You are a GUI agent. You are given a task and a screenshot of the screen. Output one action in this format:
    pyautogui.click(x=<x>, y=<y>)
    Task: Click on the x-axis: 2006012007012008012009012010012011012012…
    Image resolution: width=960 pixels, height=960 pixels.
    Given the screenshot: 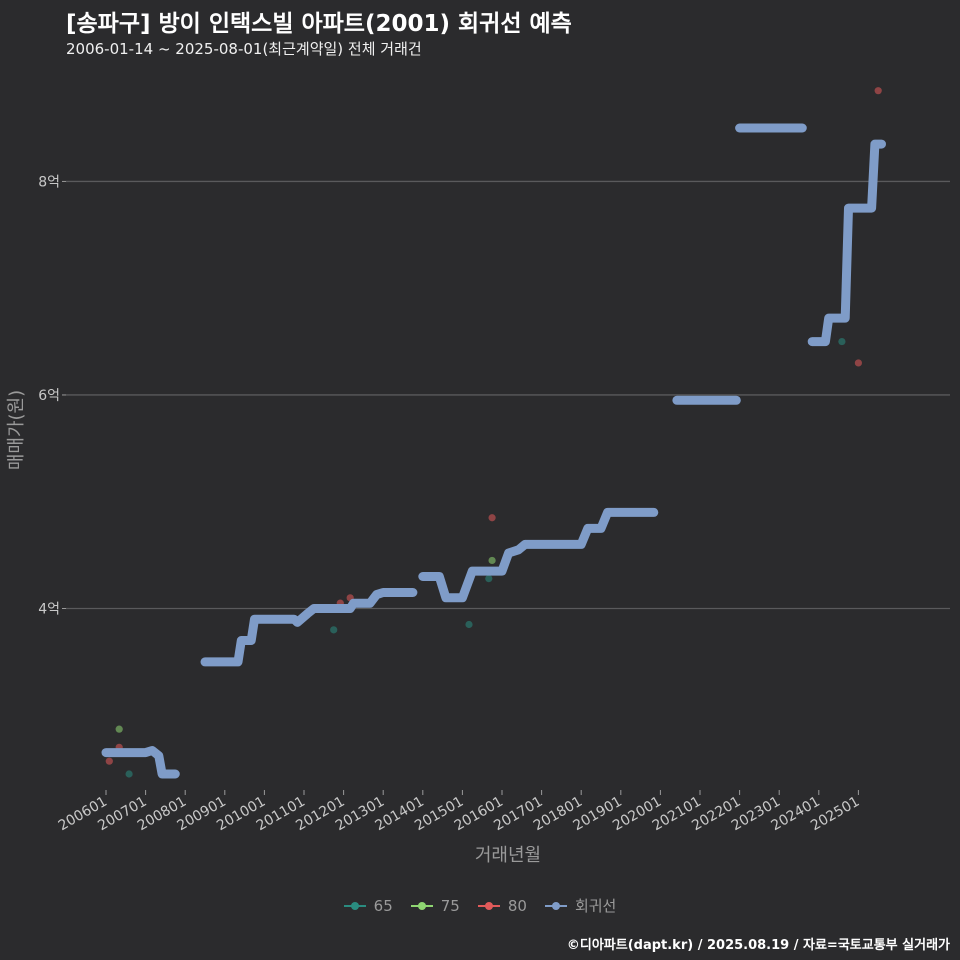 What is the action you would take?
    pyautogui.click(x=459, y=812)
    